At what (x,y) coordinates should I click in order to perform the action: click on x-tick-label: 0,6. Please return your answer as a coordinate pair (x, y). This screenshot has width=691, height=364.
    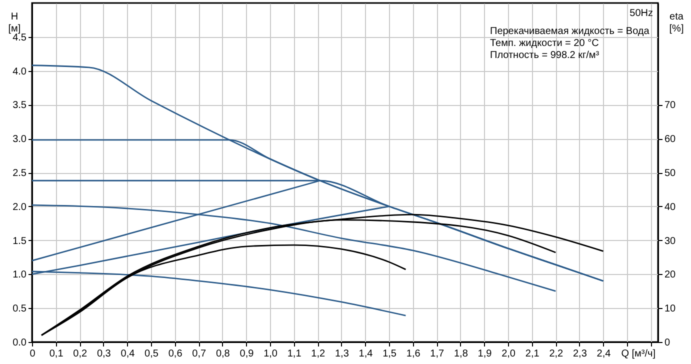
    Looking at the image, I should click on (175, 354).